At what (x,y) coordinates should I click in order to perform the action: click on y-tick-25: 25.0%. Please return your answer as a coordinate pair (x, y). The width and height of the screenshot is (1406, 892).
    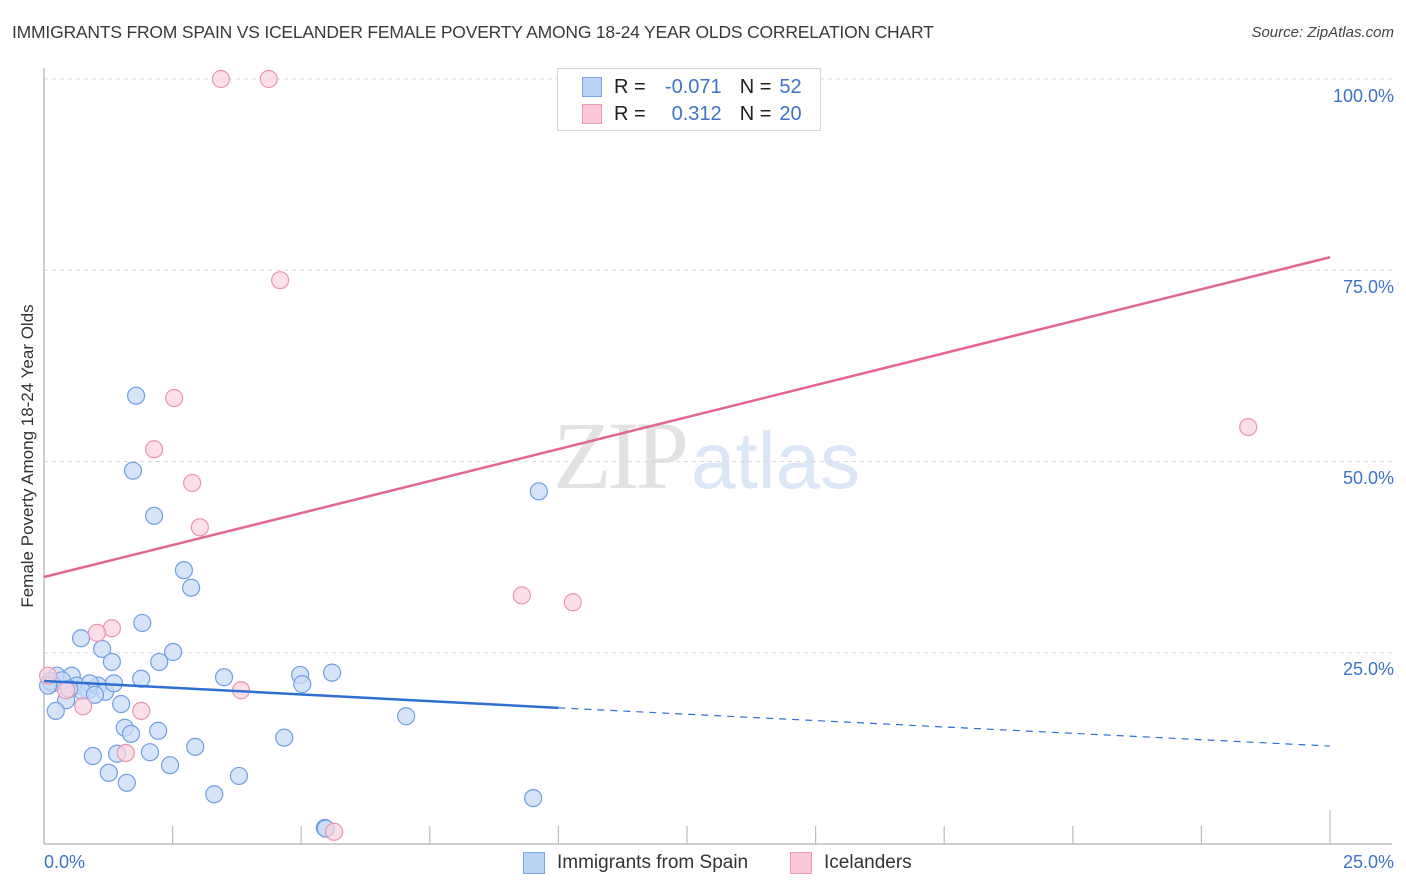
    Looking at the image, I should click on (1368, 669).